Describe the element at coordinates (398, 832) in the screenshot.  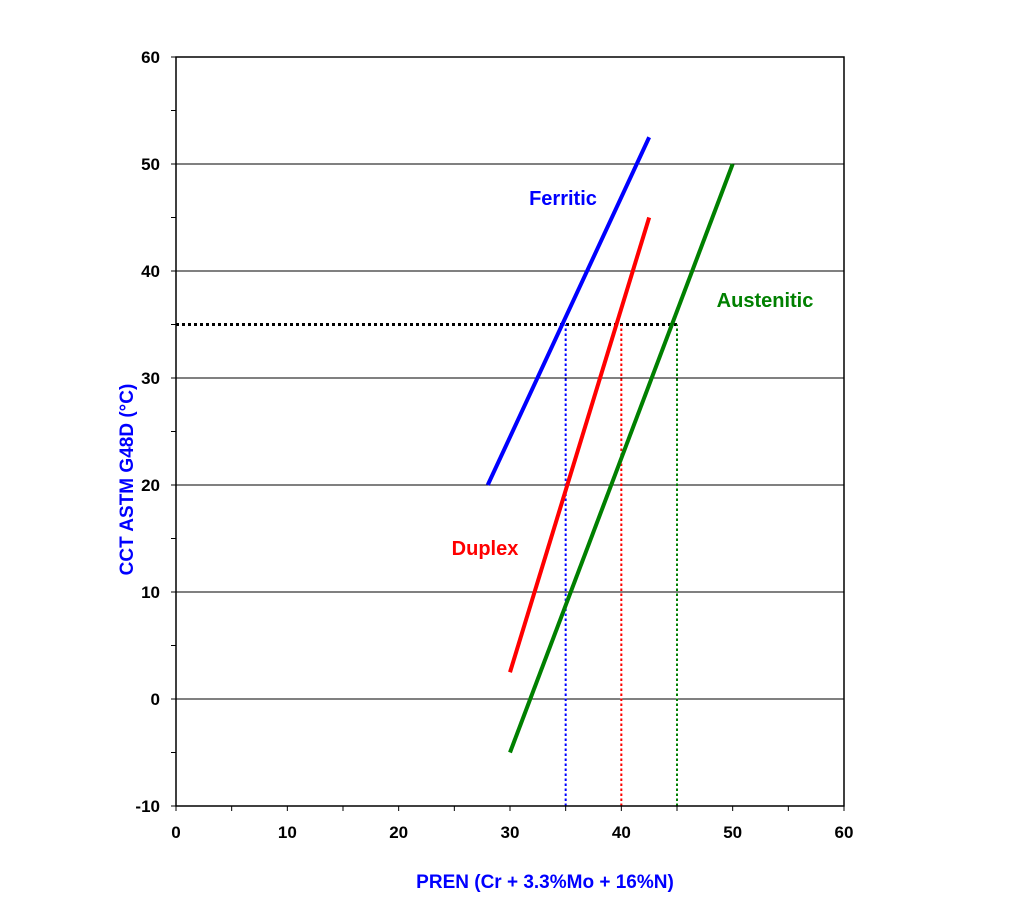
I see `x-tick-label: 20` at that location.